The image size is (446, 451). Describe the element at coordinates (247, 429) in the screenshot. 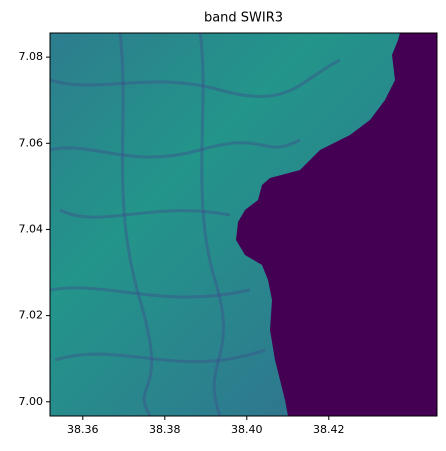

I see `x-tick-label: 38.40` at that location.